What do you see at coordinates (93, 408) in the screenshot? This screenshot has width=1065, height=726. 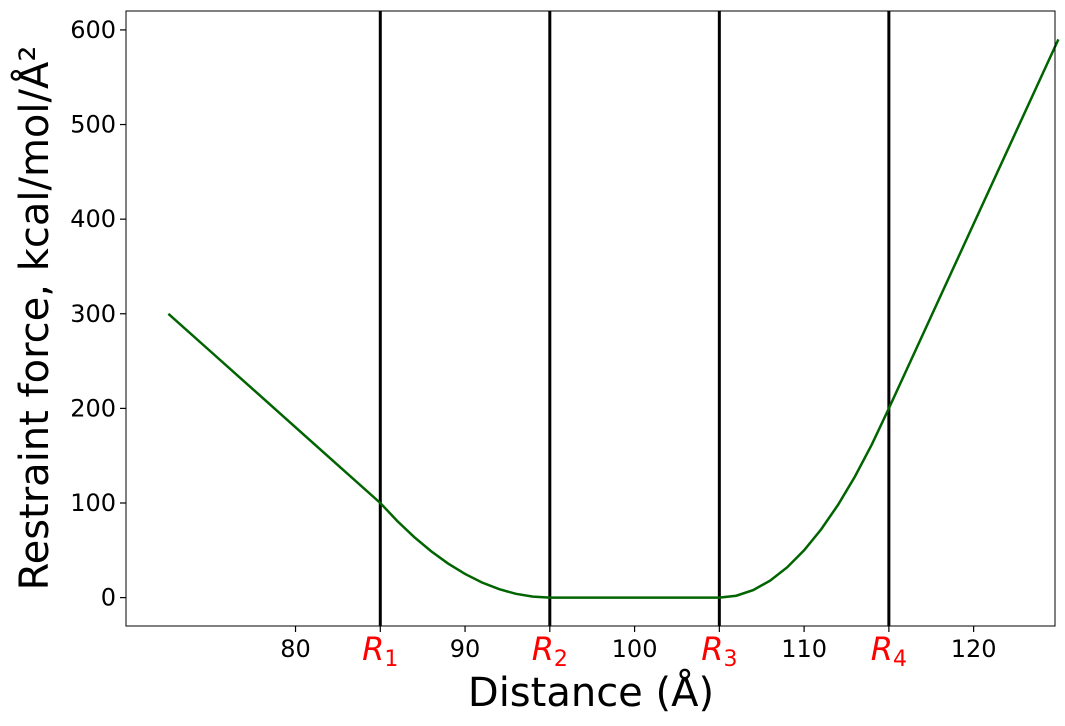 I see `y-tick-label: 200` at bounding box center [93, 408].